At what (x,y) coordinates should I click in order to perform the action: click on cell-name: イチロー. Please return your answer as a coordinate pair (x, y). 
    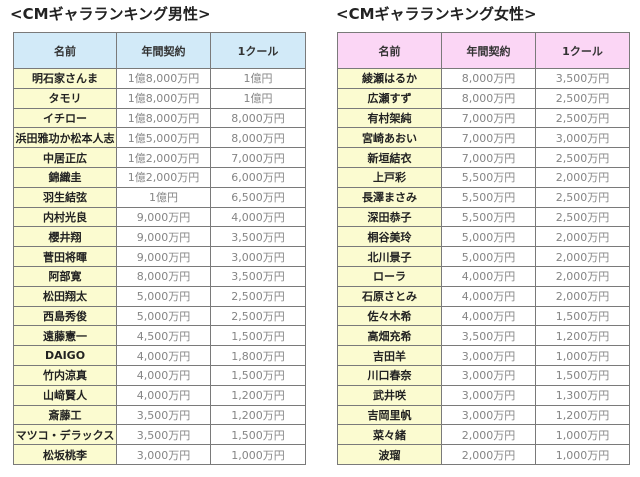
    Looking at the image, I should click on (65, 118).